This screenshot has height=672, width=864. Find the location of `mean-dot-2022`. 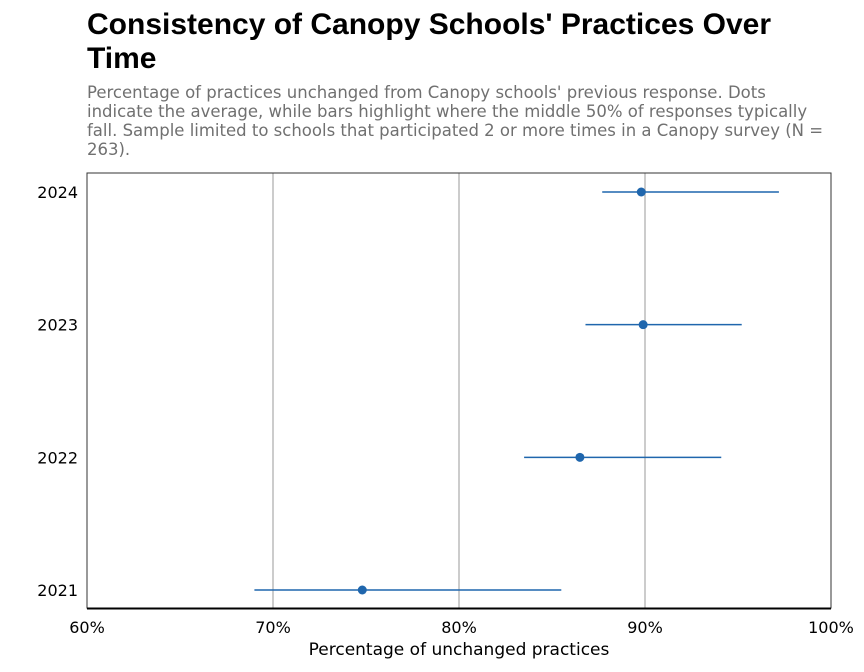

mean-dot-2022 is located at coordinates (580, 457).